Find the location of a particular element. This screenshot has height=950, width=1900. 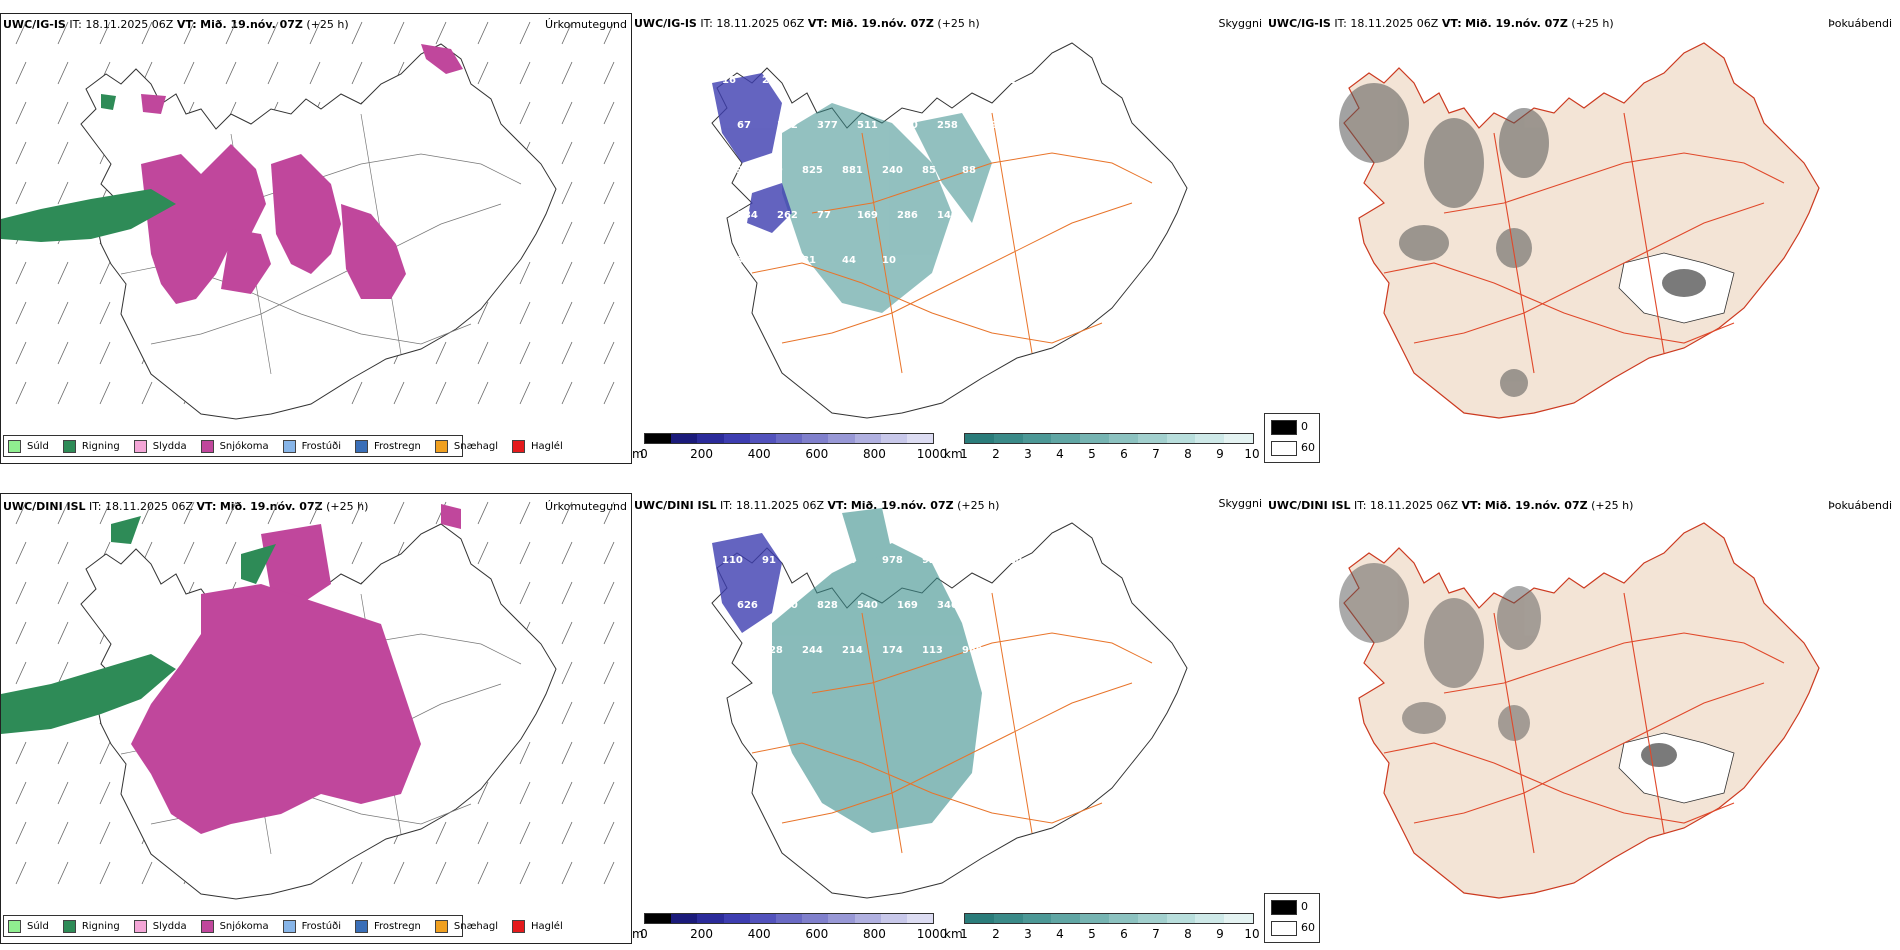

cloud-base-label: 76 is located at coordinates (809, 560).